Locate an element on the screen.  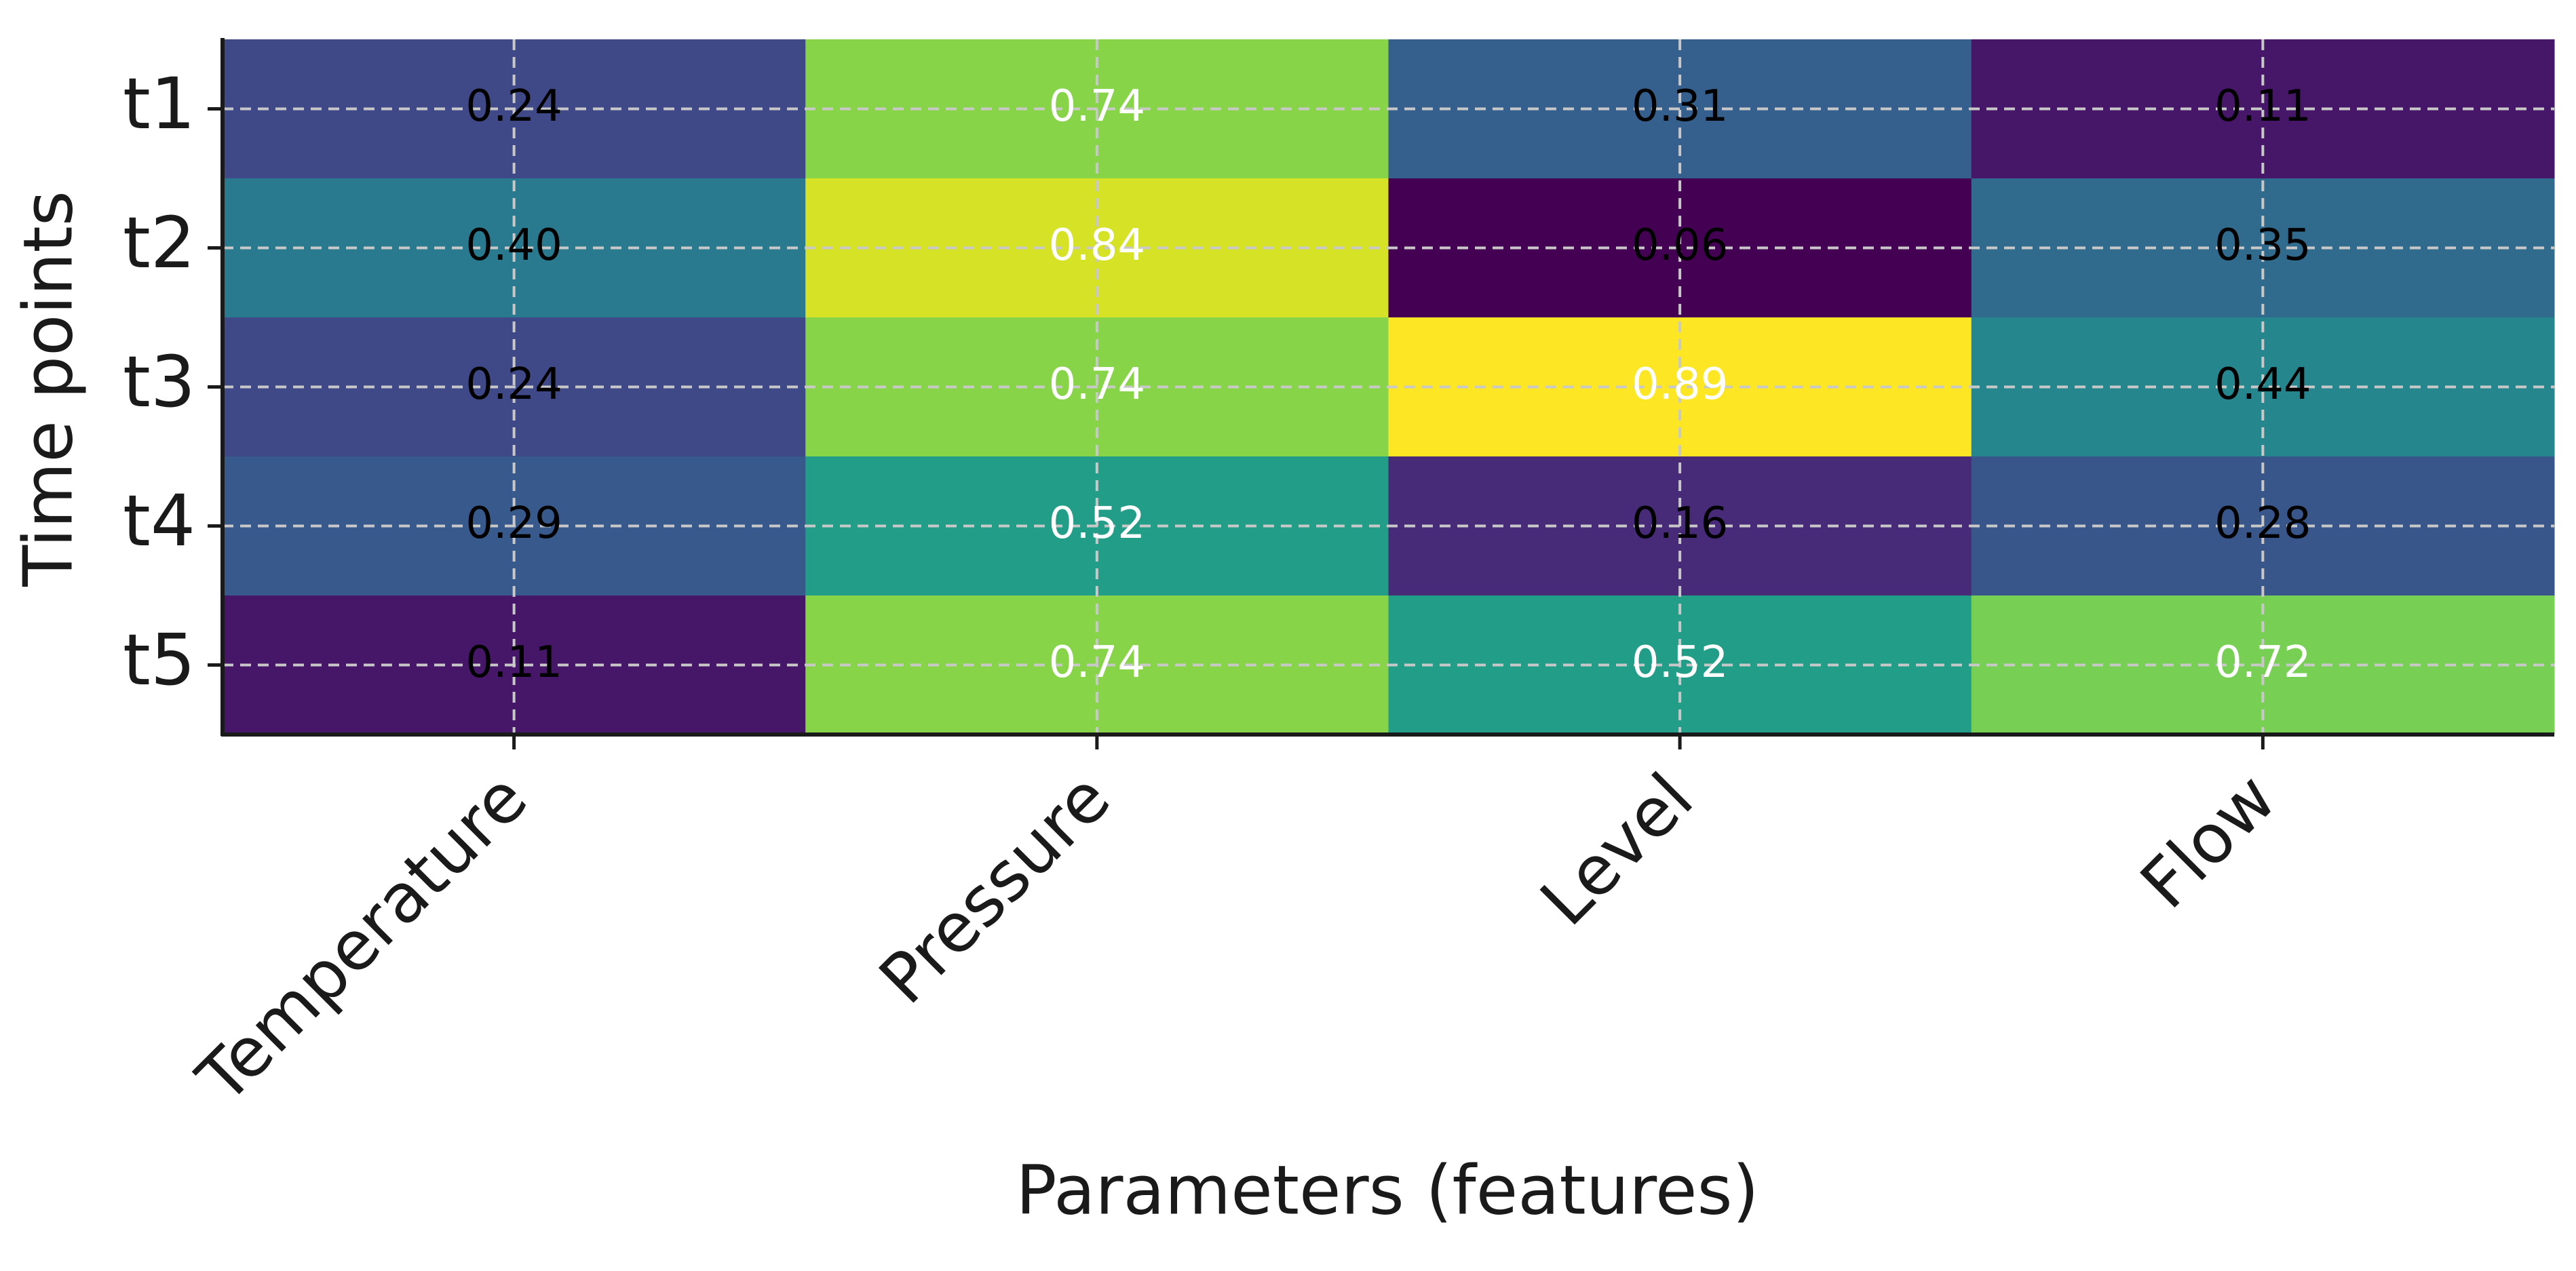
cell-value-label: 0.28 is located at coordinates (2262, 523).